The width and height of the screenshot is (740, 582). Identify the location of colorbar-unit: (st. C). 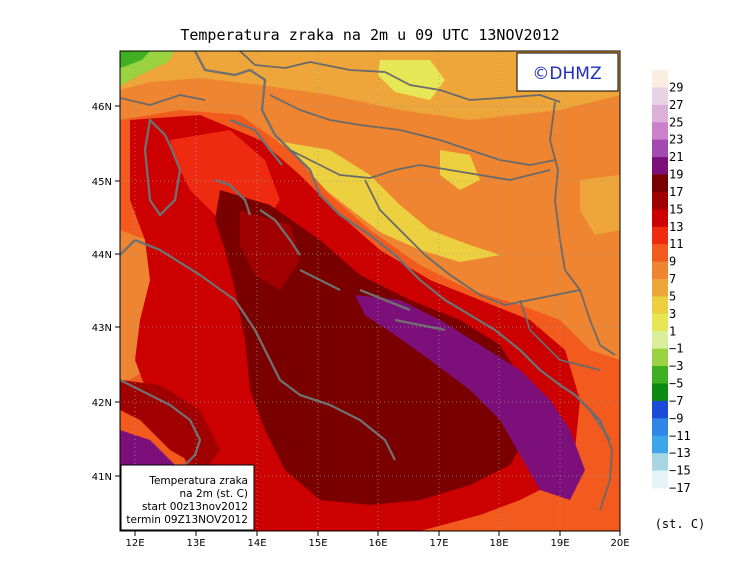
(680, 524).